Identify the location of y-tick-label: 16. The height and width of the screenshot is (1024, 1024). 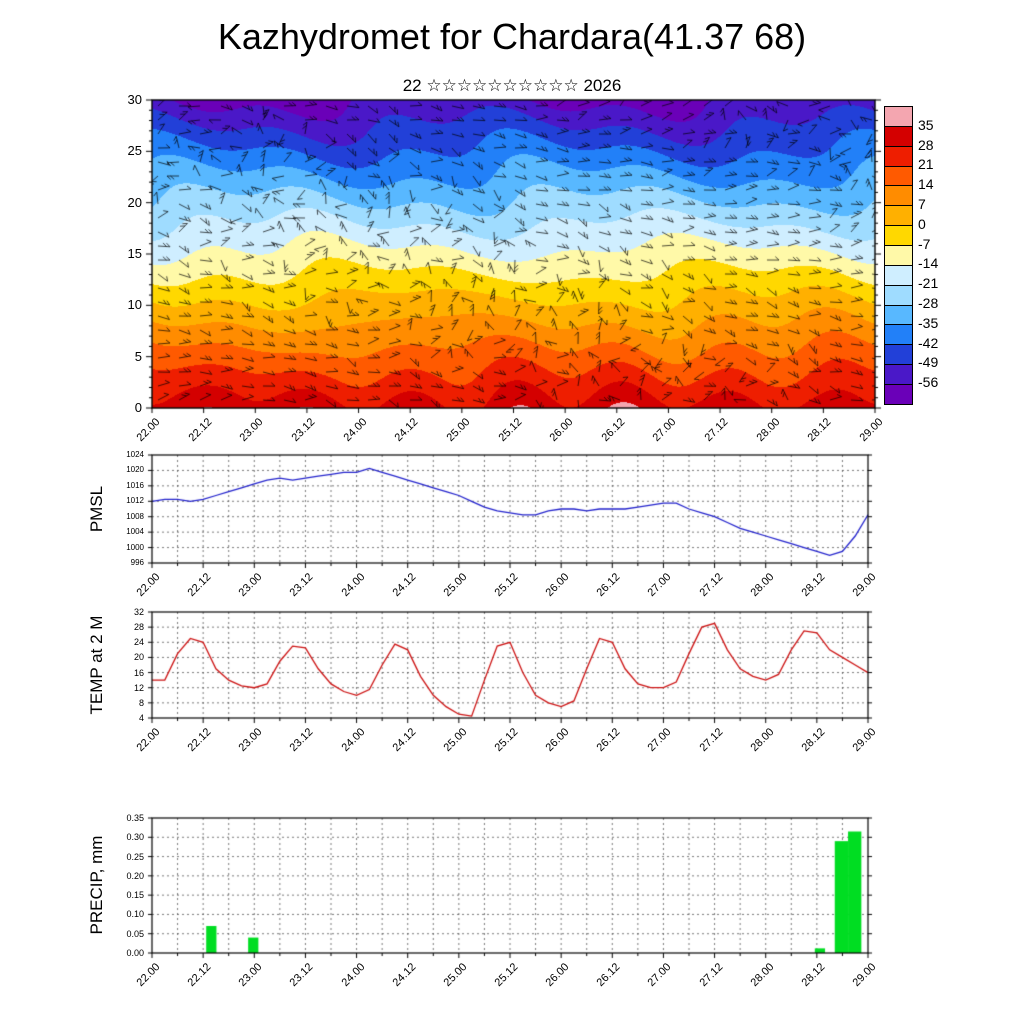
(138, 672).